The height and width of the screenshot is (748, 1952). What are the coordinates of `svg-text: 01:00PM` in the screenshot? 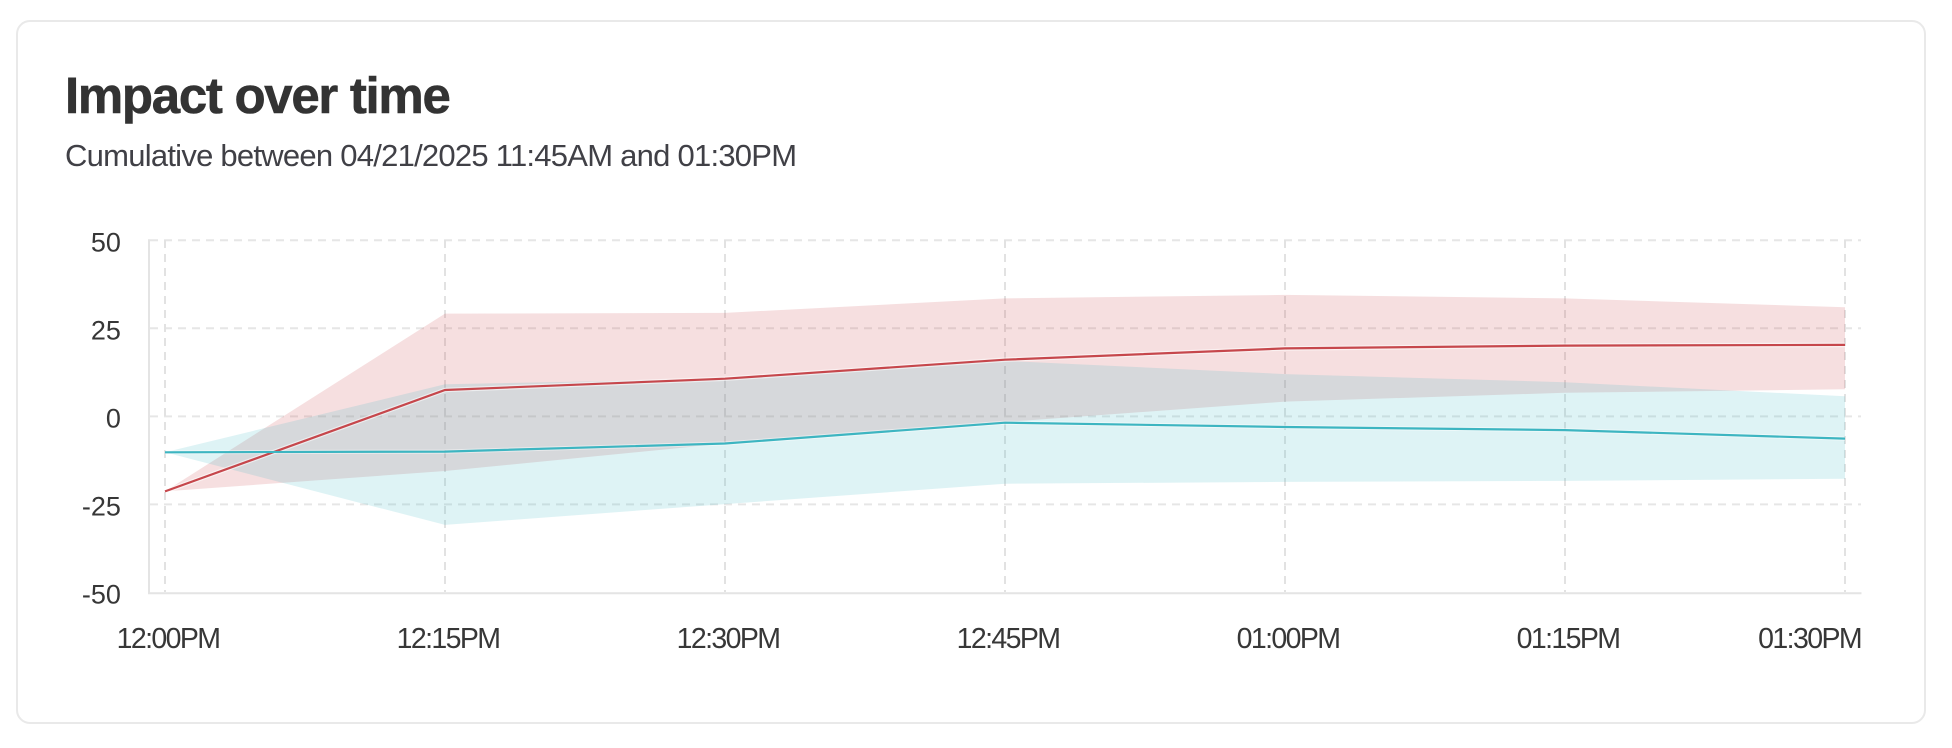 It's located at (1288, 639).